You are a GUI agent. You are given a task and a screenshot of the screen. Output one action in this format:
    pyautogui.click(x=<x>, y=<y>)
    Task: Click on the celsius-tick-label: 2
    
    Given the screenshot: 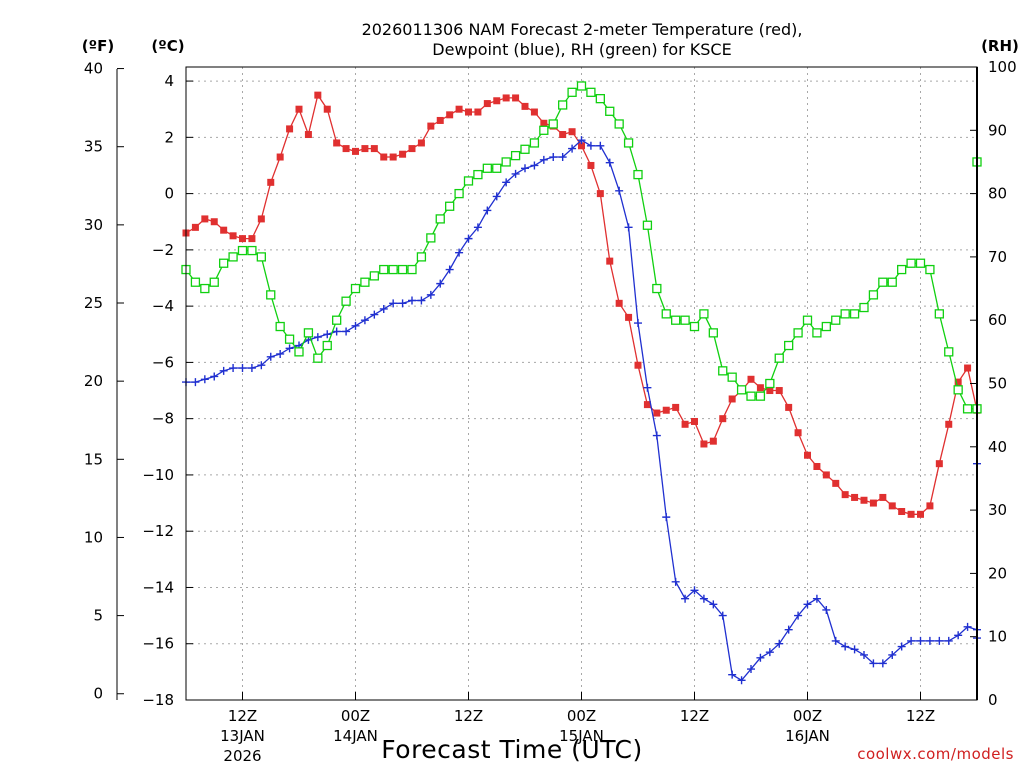 What is the action you would take?
    pyautogui.click(x=169, y=137)
    